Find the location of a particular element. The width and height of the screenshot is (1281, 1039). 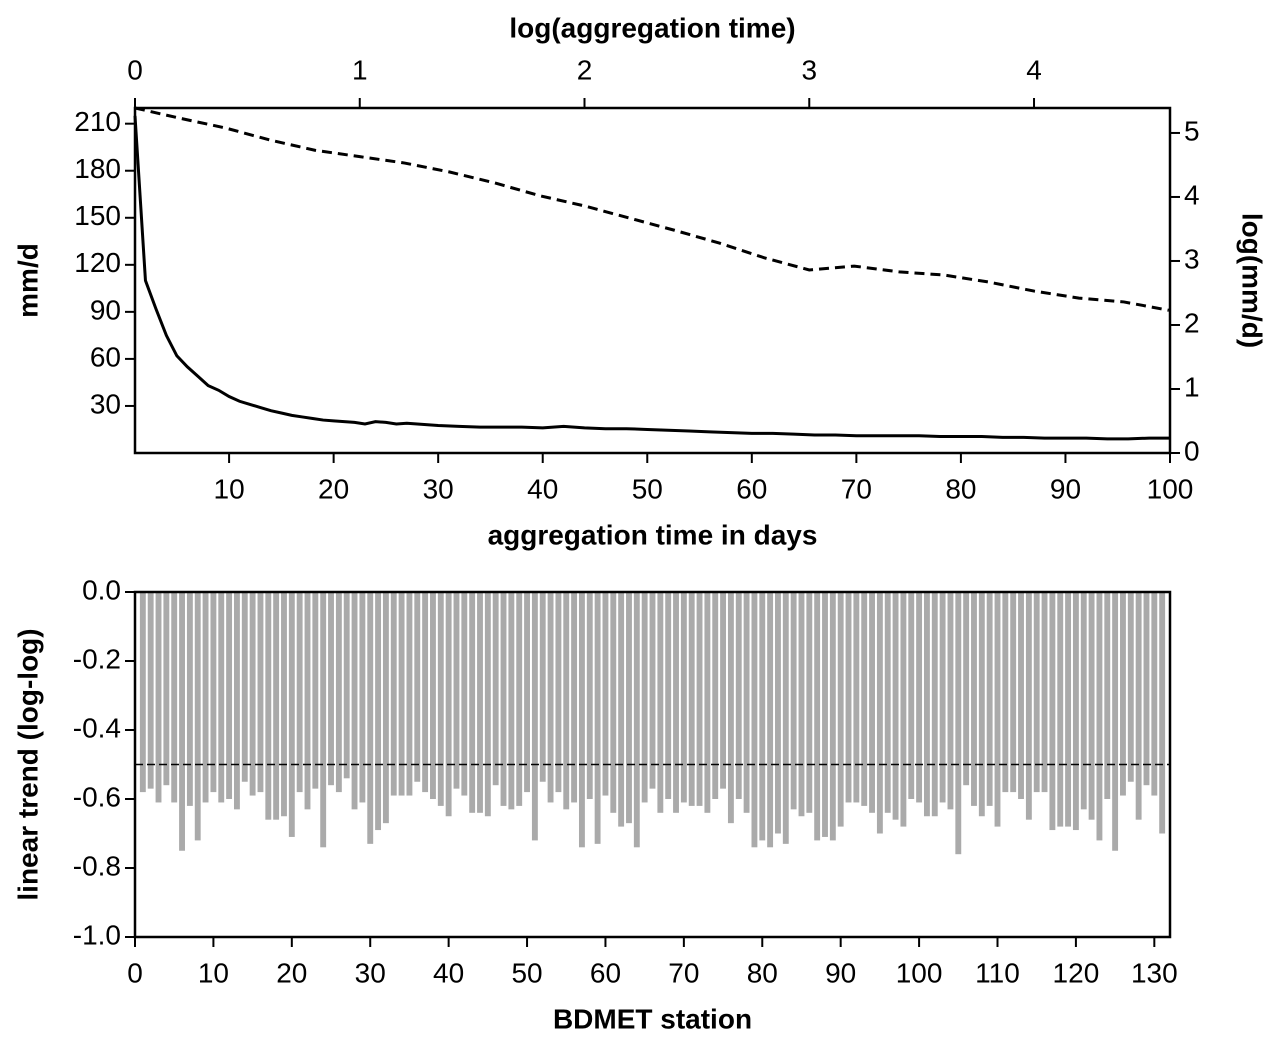

x2-tick-label: 0 is located at coordinates (135, 69).